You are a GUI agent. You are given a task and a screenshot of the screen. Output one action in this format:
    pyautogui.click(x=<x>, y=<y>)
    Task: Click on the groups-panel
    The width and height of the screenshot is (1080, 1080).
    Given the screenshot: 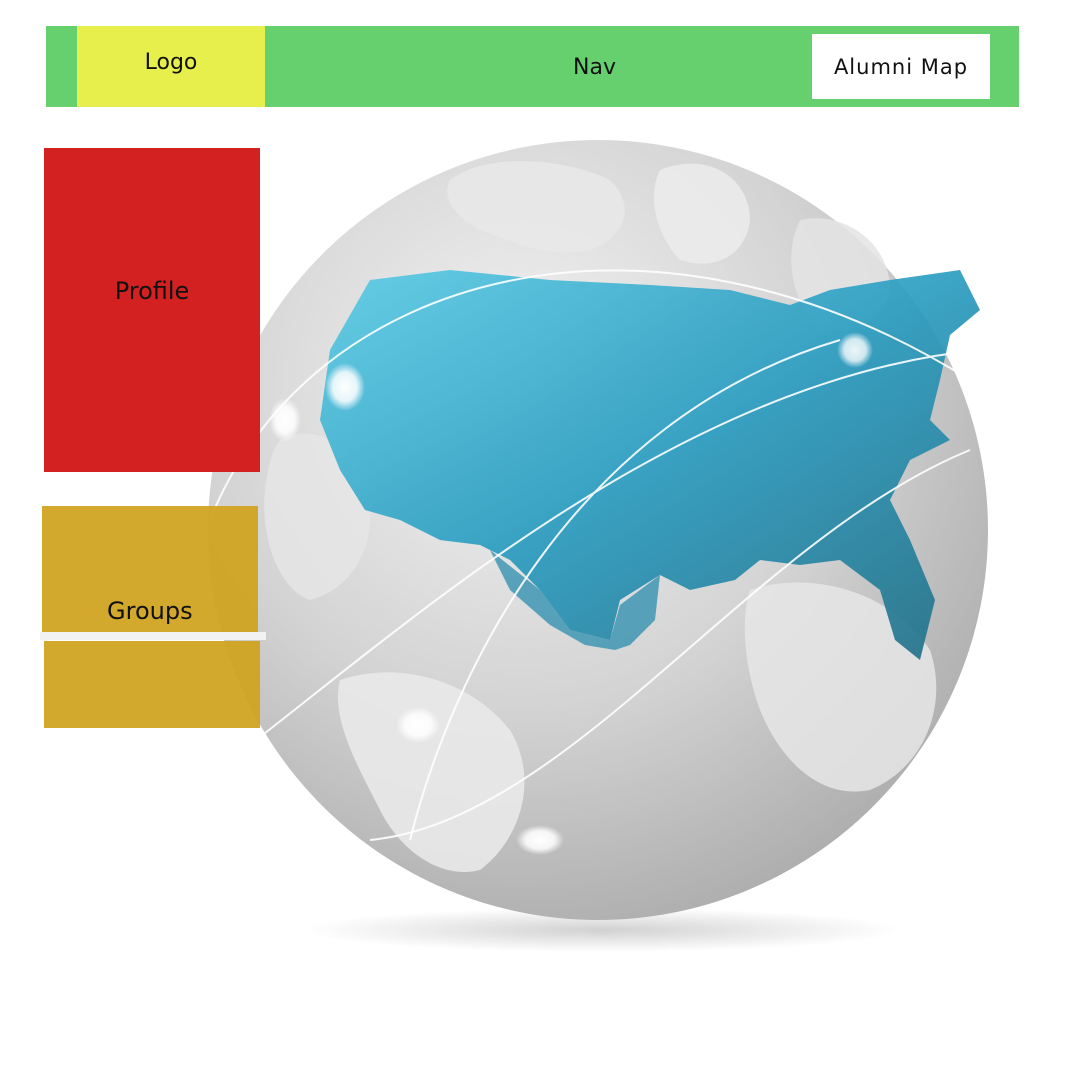 What is the action you would take?
    pyautogui.click(x=150, y=569)
    